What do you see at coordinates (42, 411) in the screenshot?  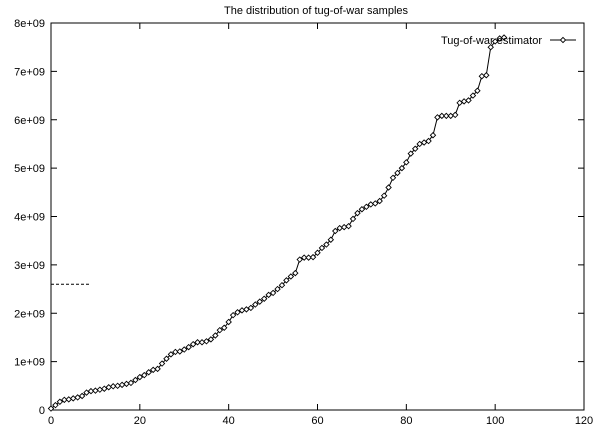 I see `y-tick-label: 0` at bounding box center [42, 411].